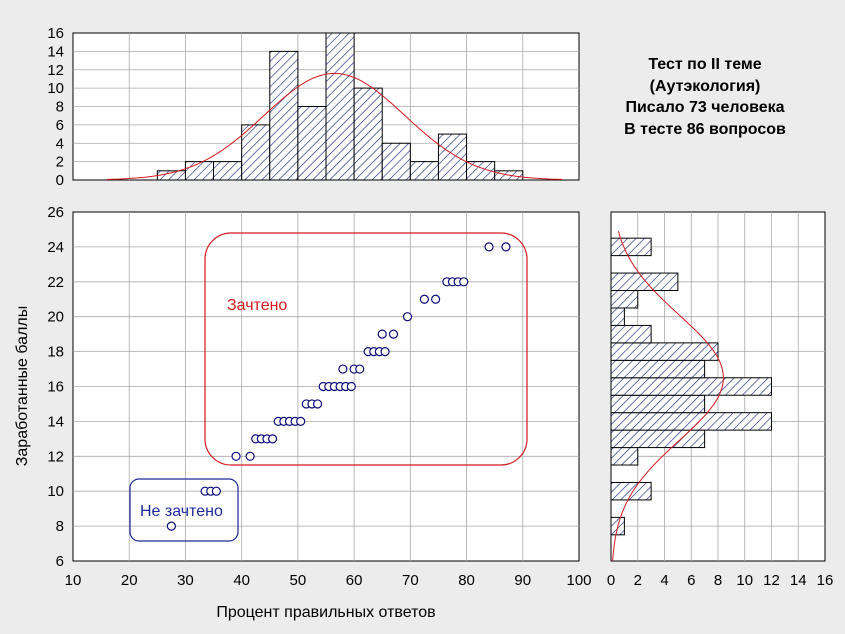  I want to click on x-tick-label: 90, so click(522, 580).